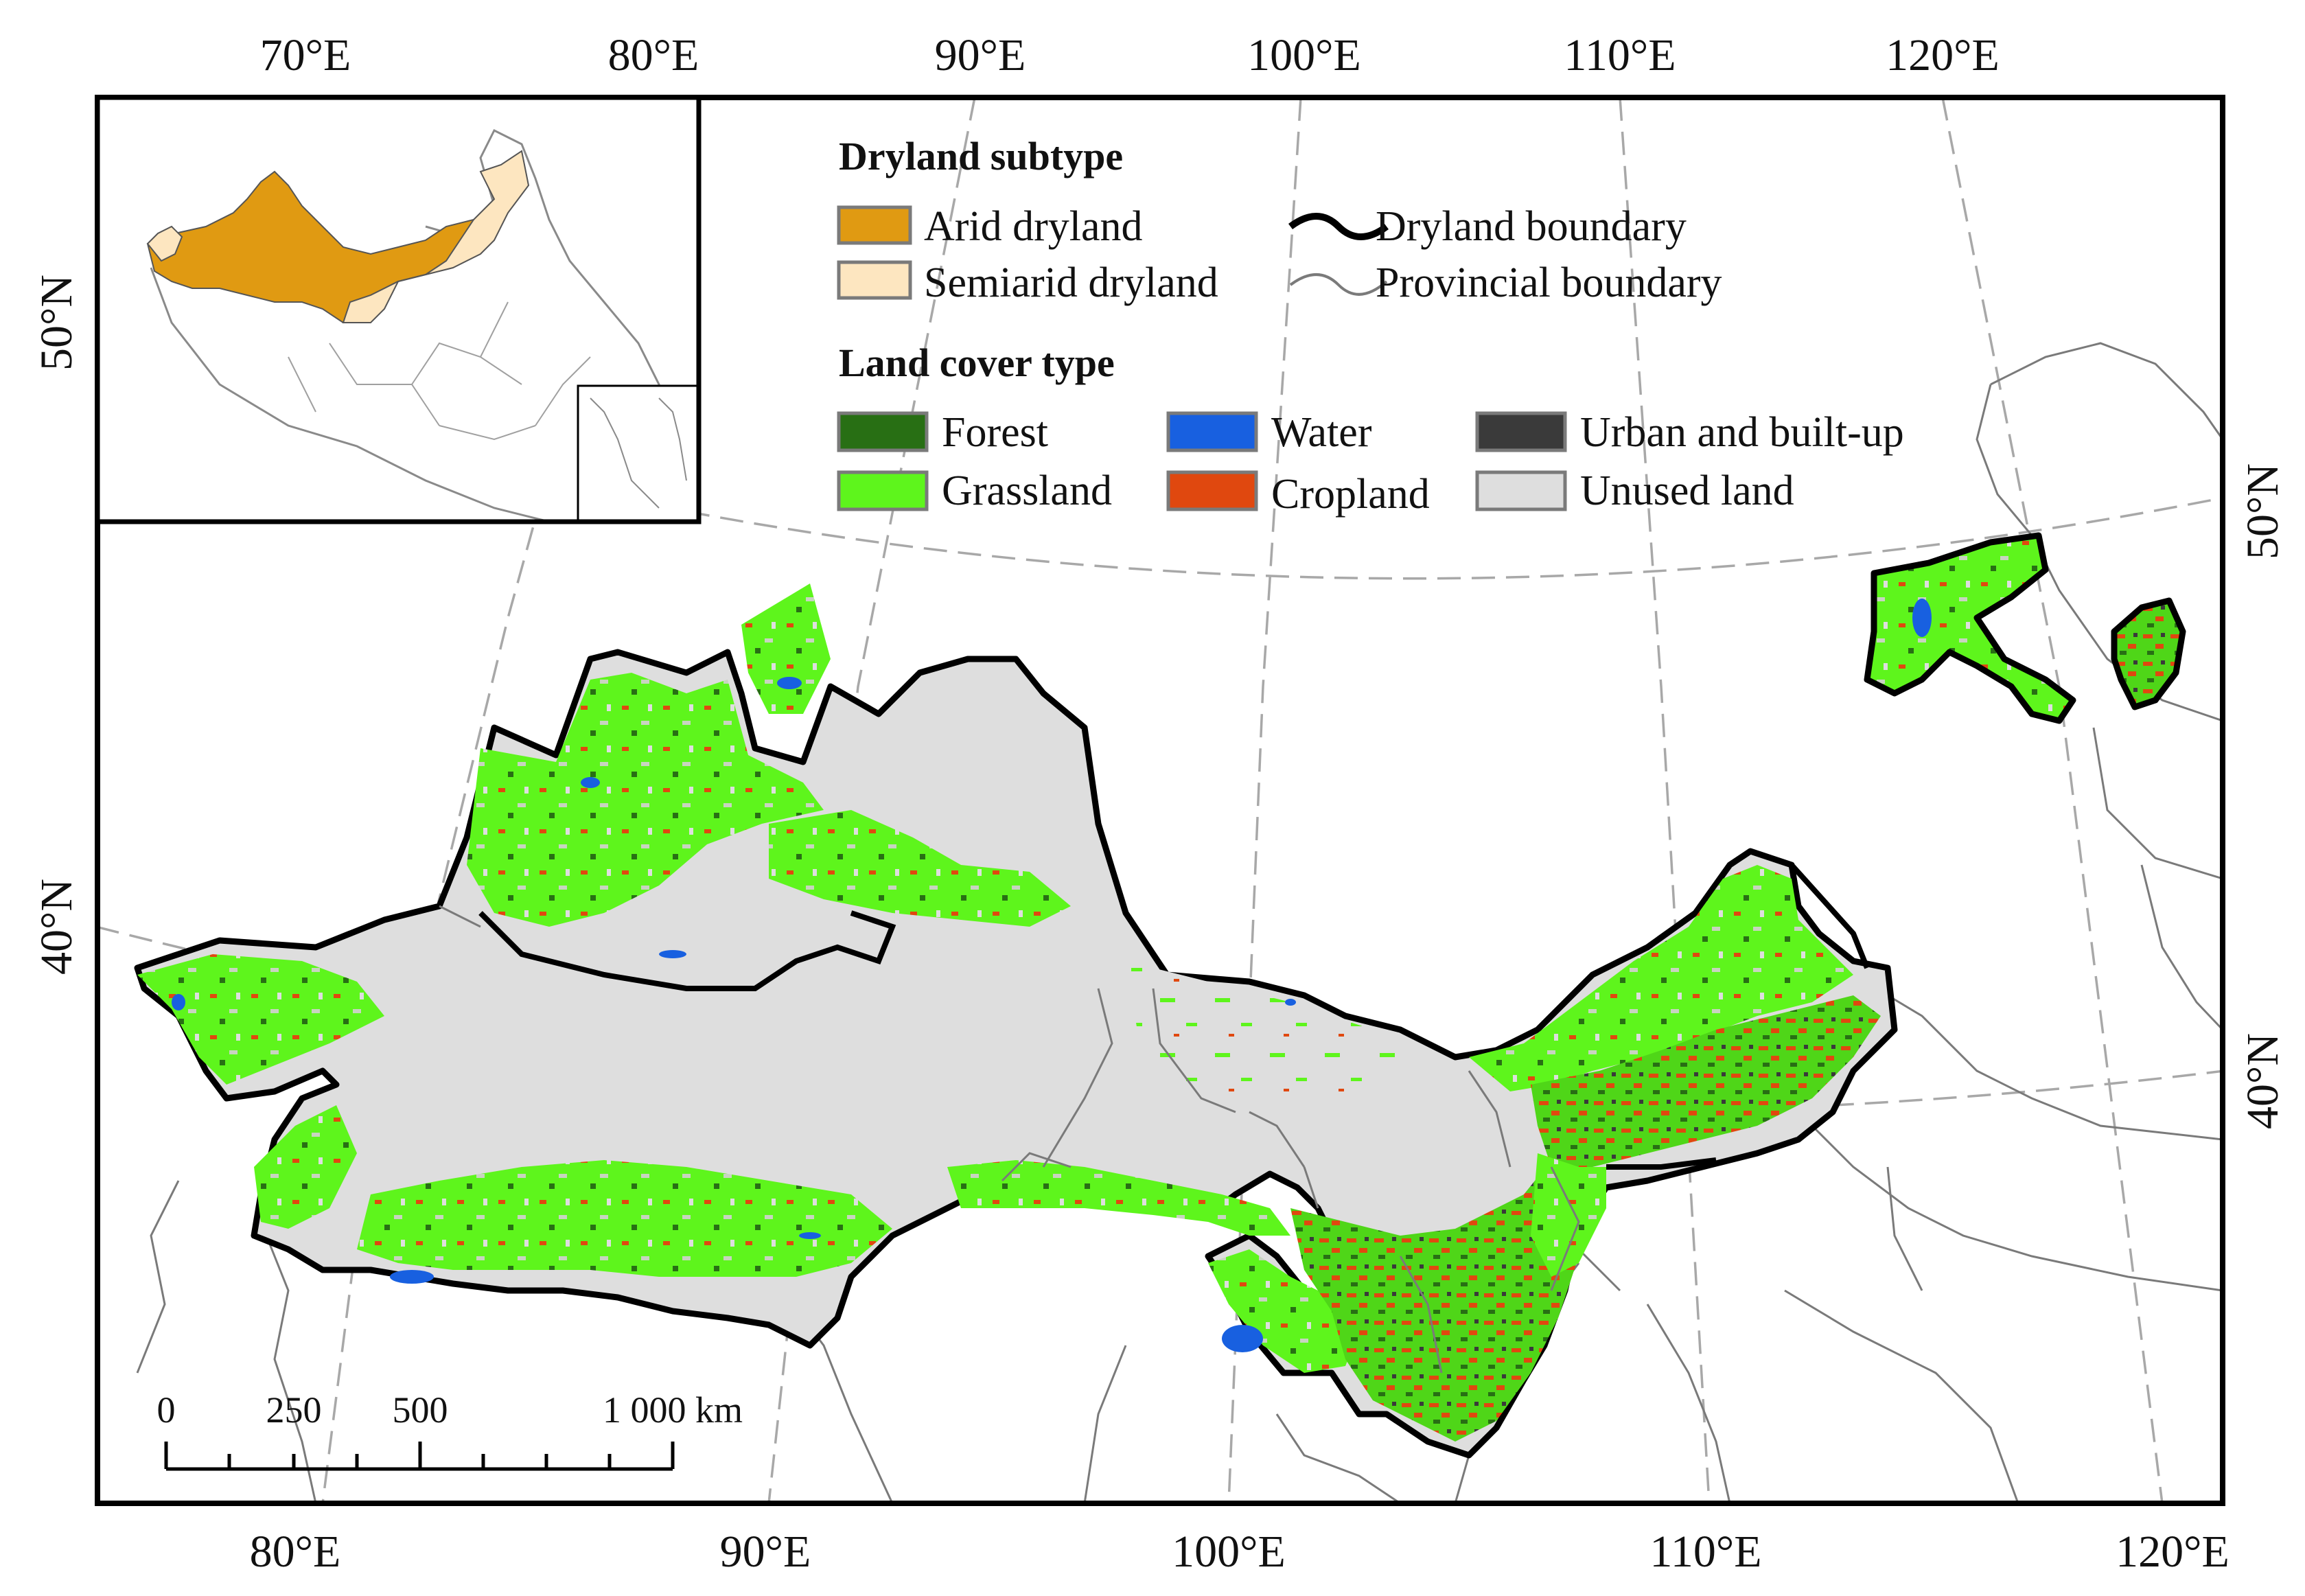 The image size is (2305, 1596). I want to click on scale-label-250: 250, so click(294, 1410).